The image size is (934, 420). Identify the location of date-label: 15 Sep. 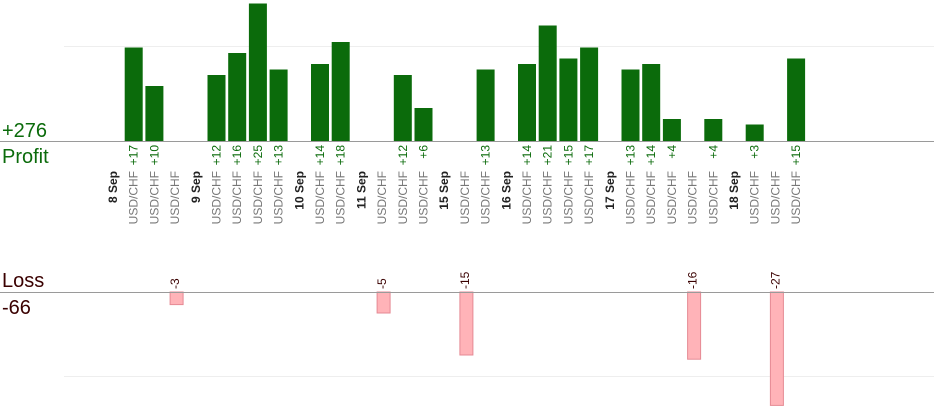
(444, 190).